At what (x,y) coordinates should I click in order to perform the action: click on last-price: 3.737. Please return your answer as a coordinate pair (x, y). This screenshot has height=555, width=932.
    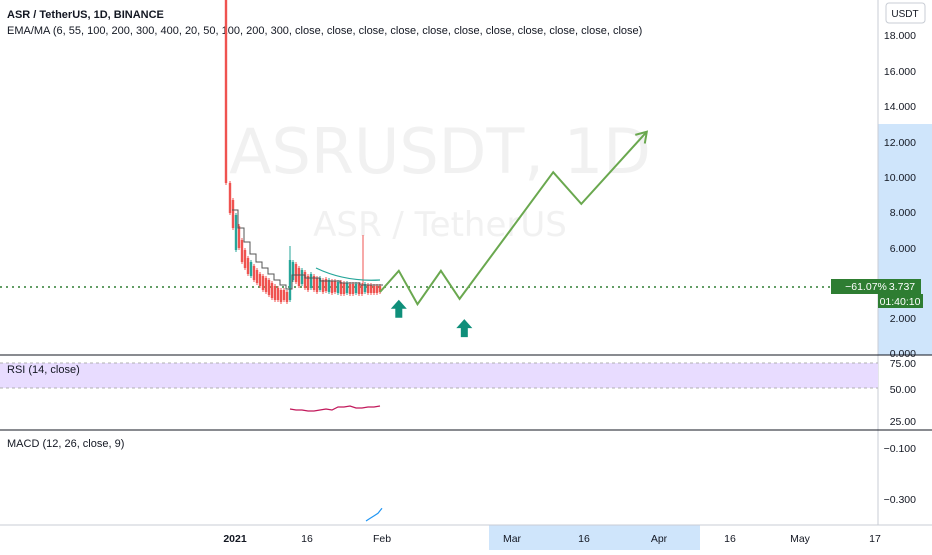
    Looking at the image, I should click on (902, 287).